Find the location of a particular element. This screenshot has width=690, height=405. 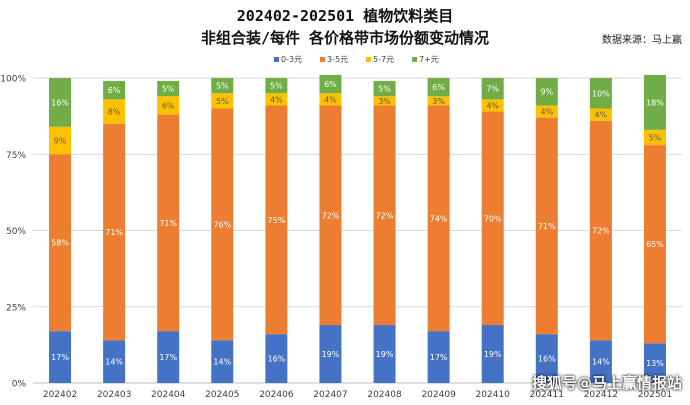

y-tick-label: 75% is located at coordinates (16, 156).